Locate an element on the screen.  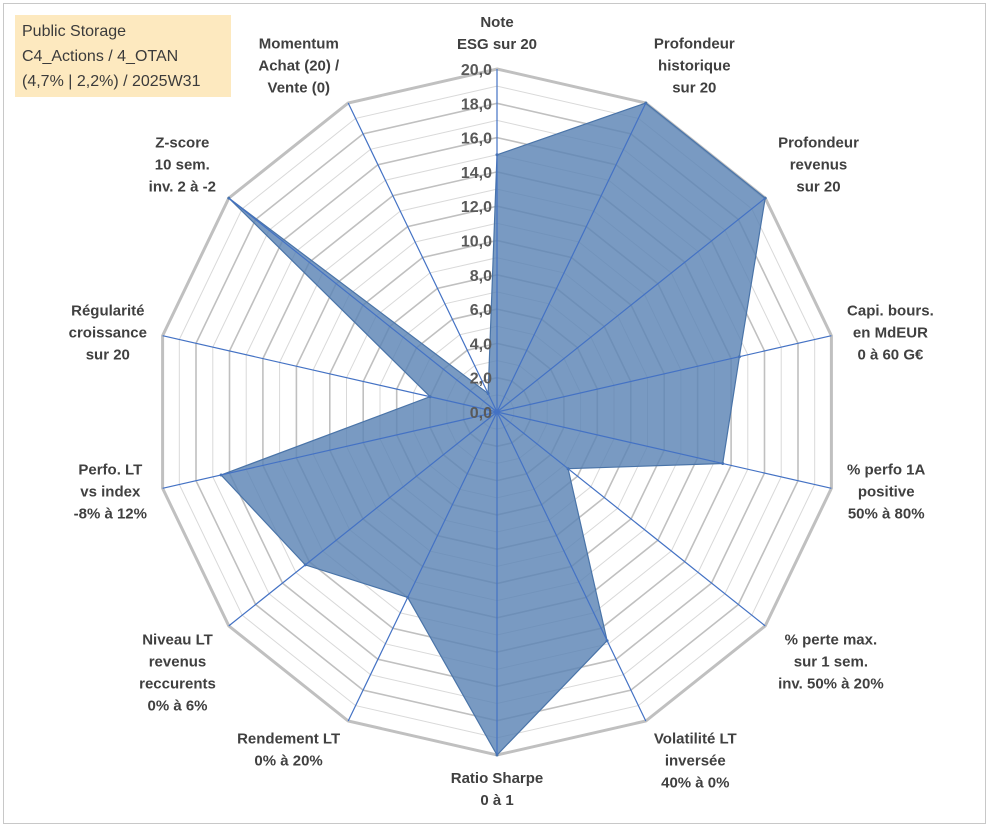
tick-label: 6,0 is located at coordinates (481, 310).